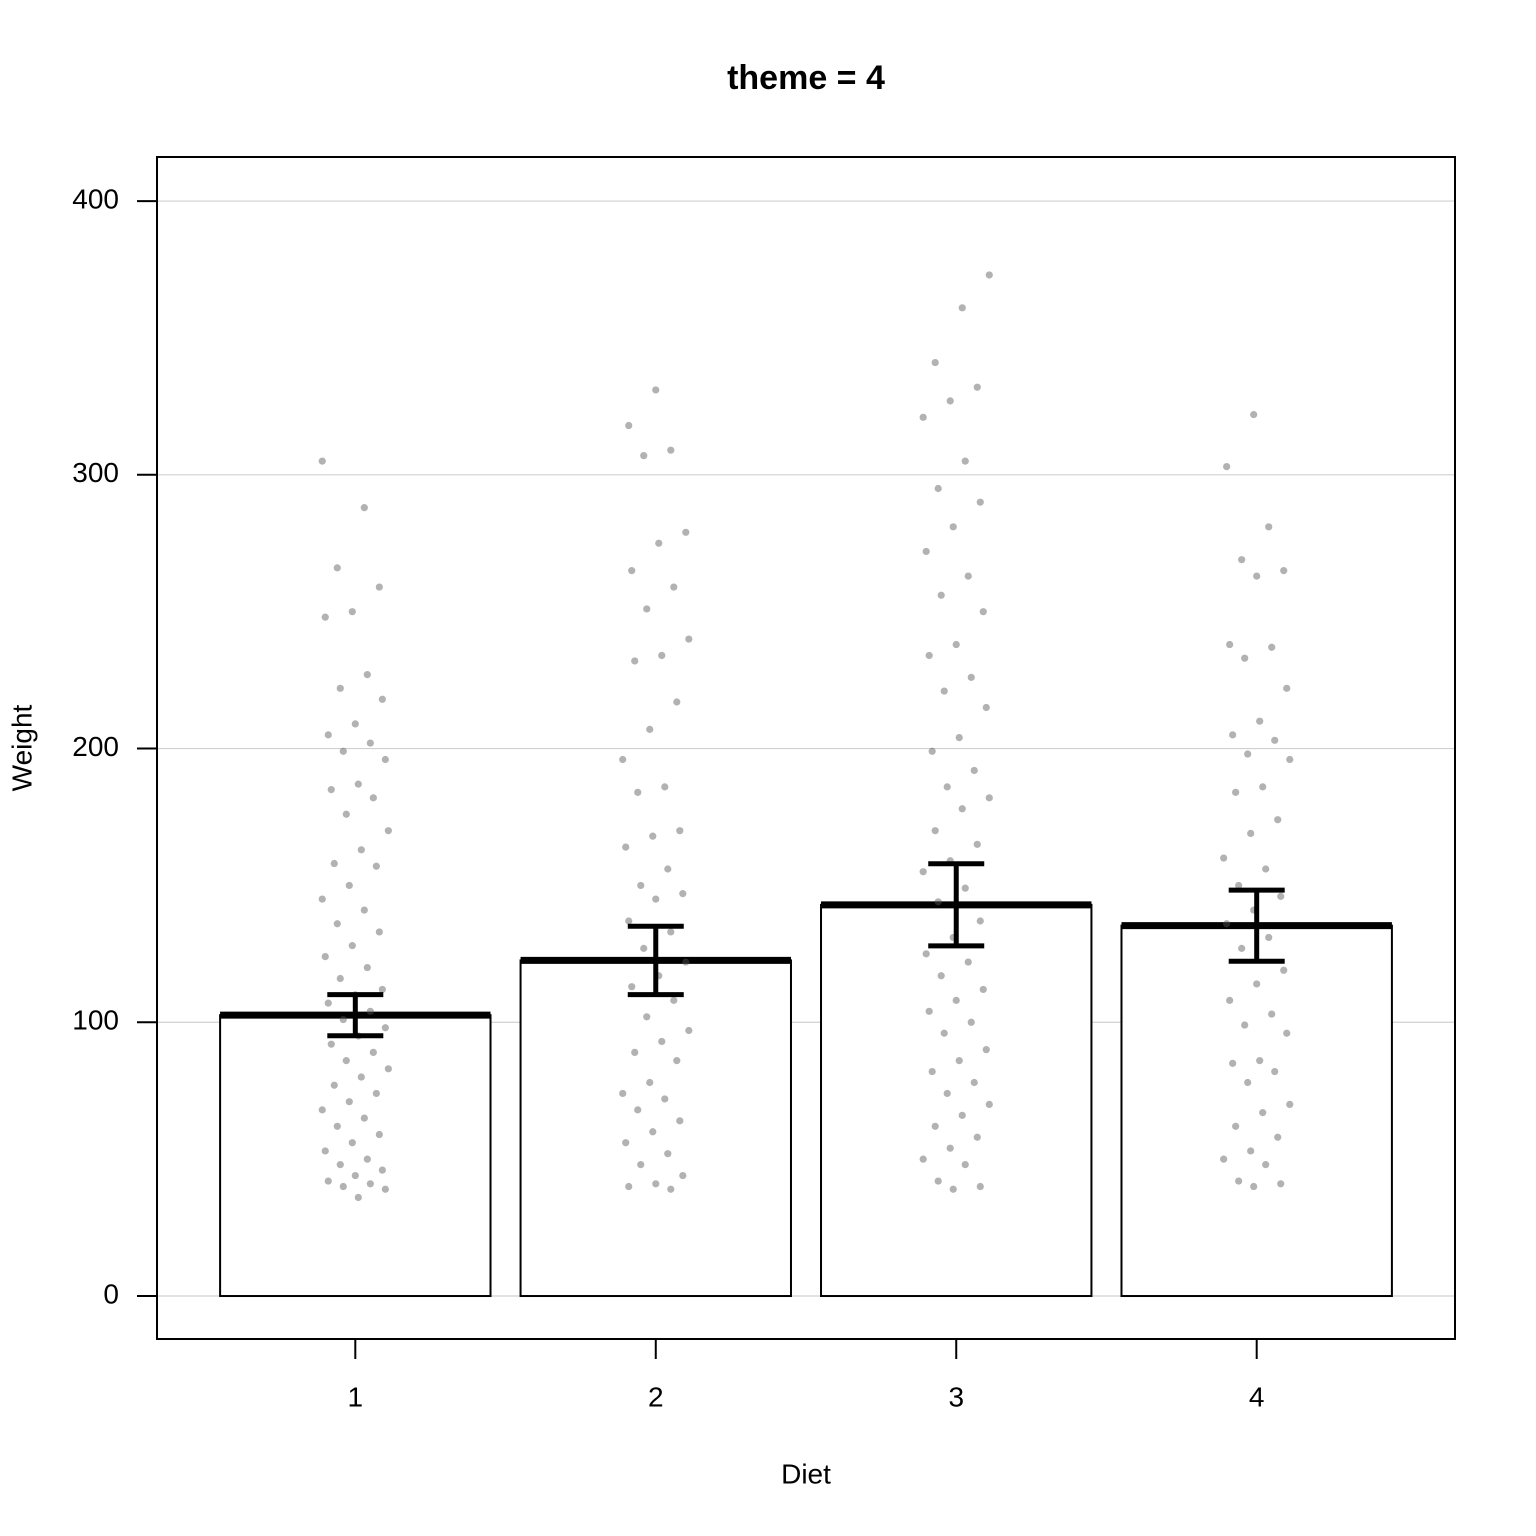  Describe the element at coordinates (806, 1473) in the screenshot. I see `x-axis-label: Diet` at that location.